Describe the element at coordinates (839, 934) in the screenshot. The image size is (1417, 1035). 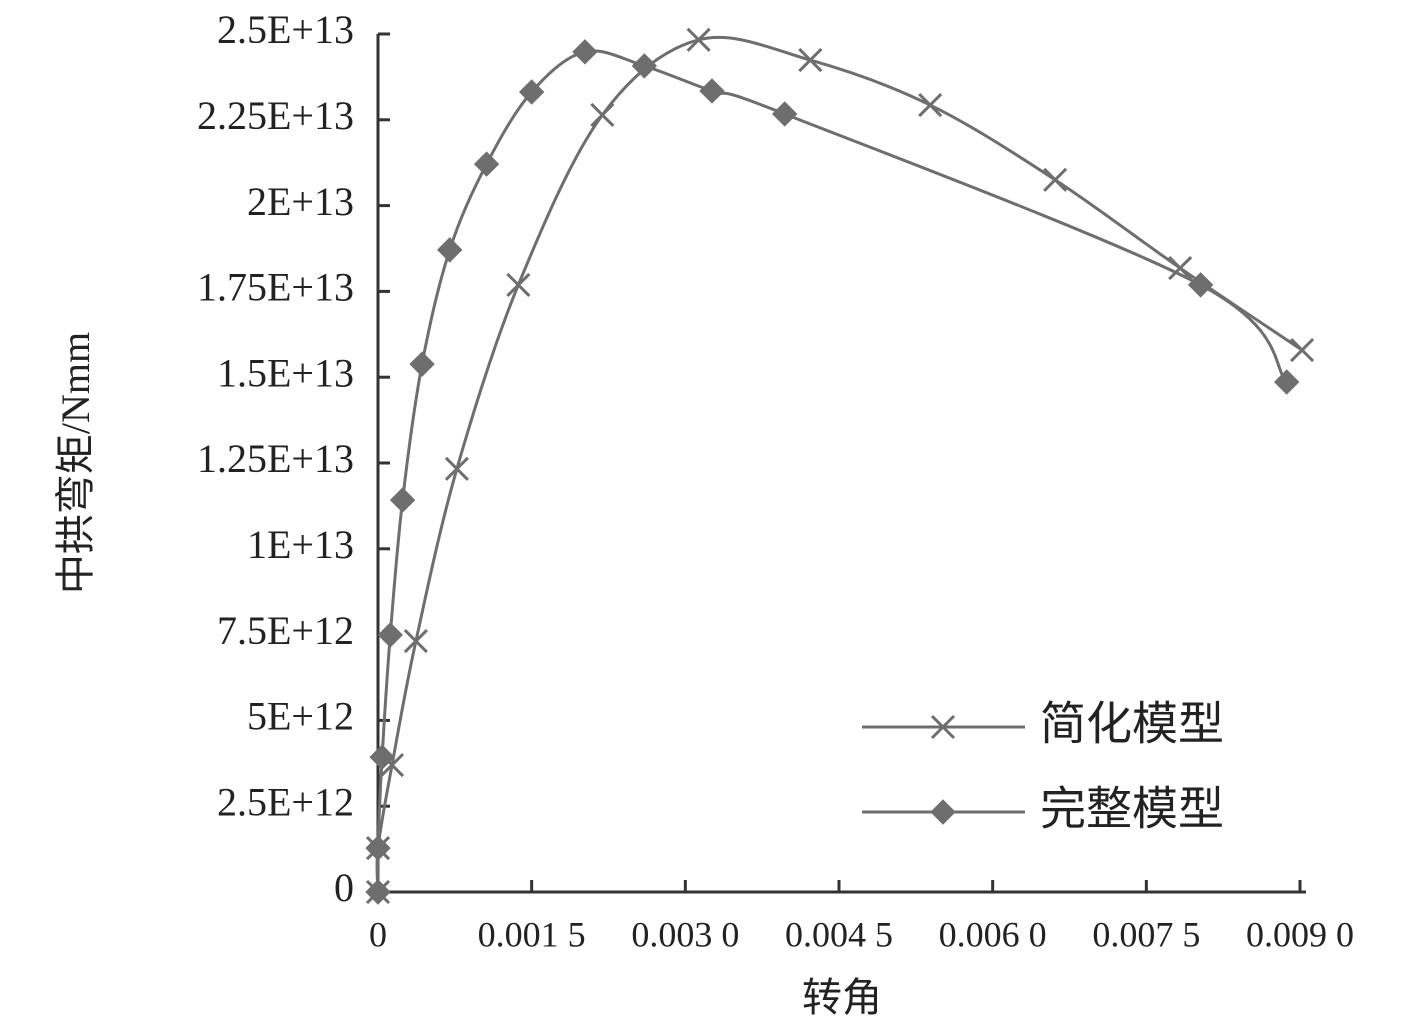
I see `x-tick-label: 0.004 5` at that location.